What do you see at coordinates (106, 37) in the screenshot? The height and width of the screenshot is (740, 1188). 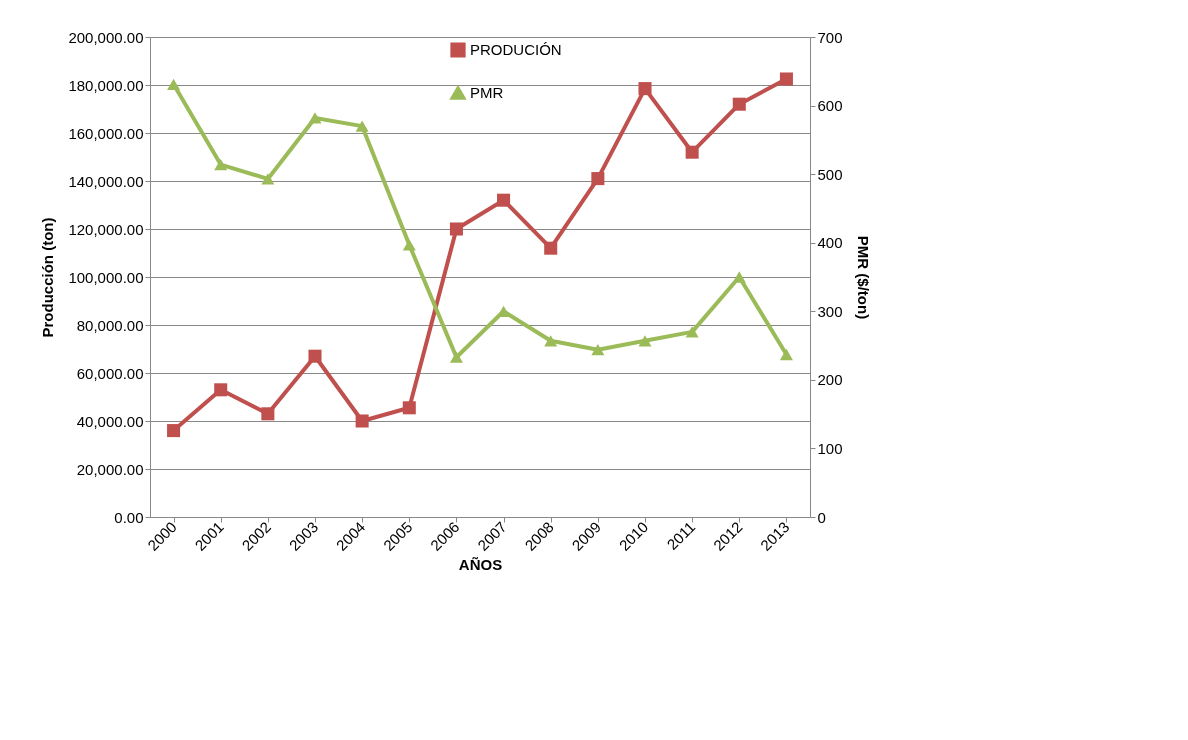 I see `y-tick-label: 200,000.00` at bounding box center [106, 37].